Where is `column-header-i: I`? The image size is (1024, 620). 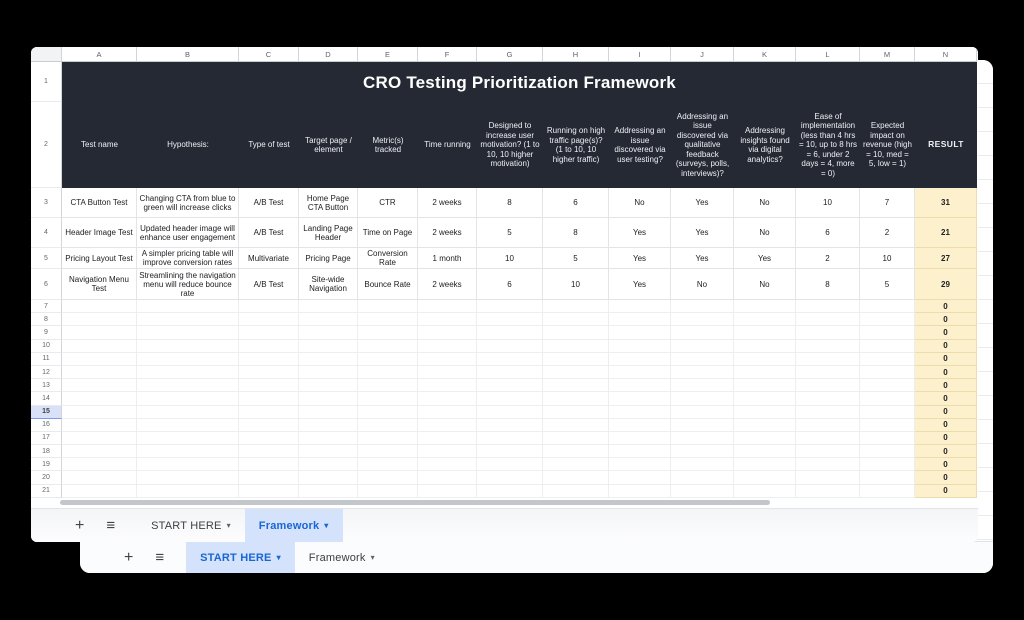
column-header-i: I is located at coordinates (640, 54).